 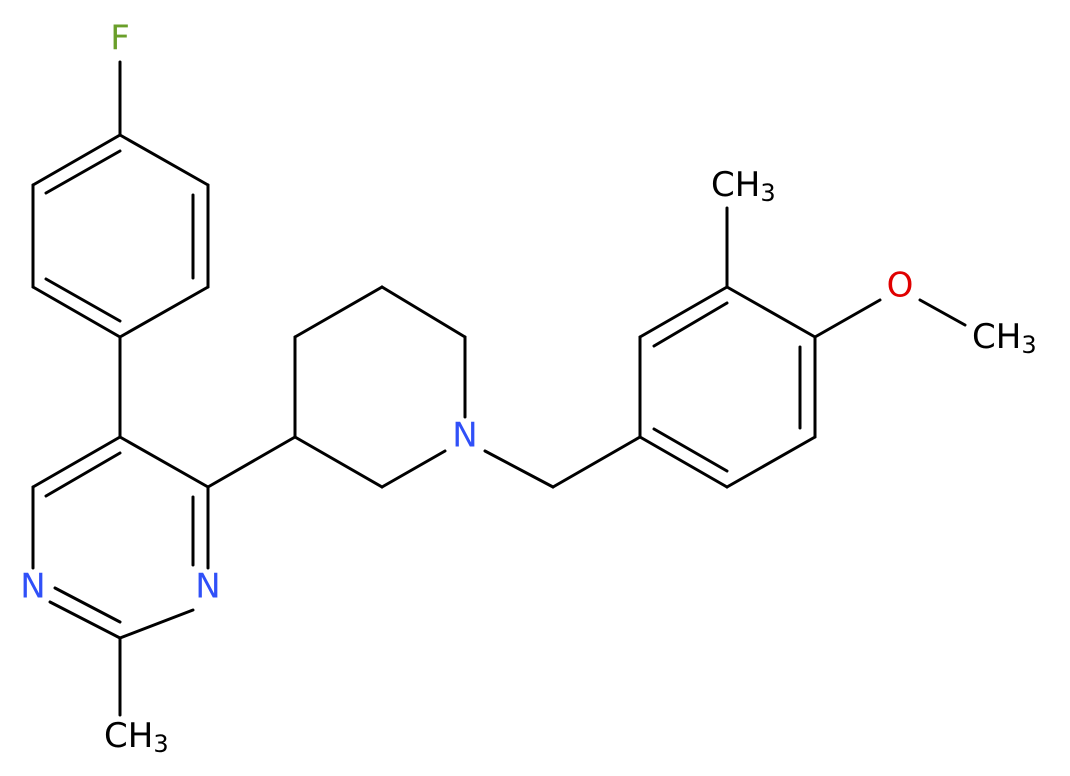 What do you see at coordinates (900, 286) in the screenshot?
I see `atom-label: O` at bounding box center [900, 286].